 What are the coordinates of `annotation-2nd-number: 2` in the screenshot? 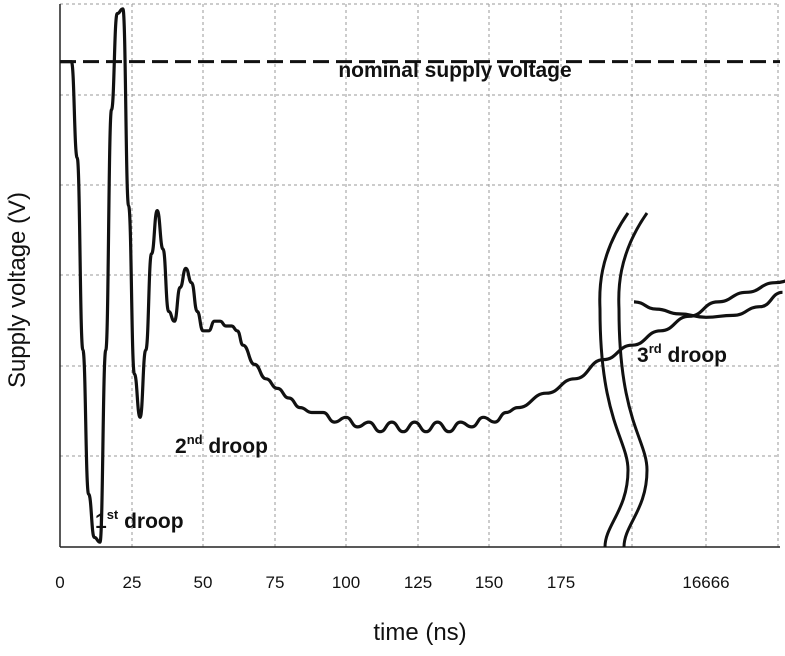 It's located at (181, 446).